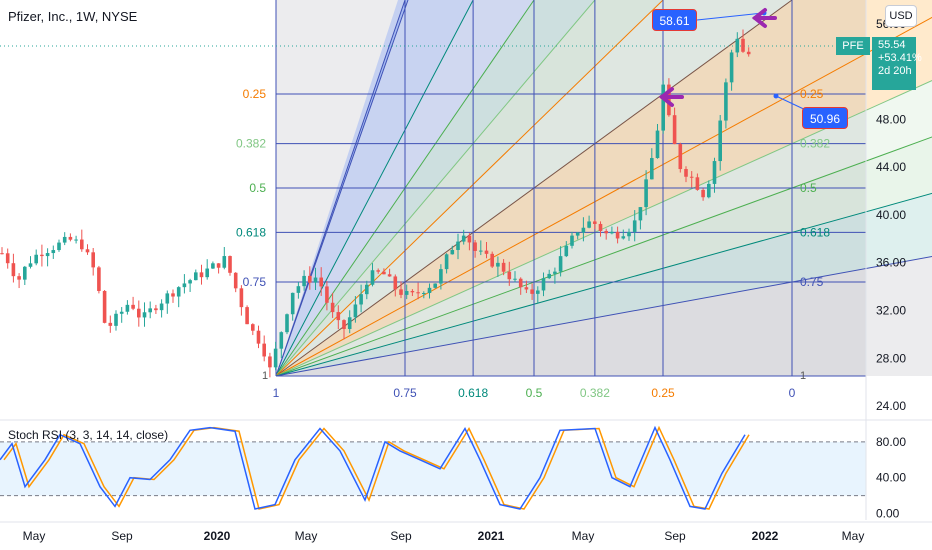 The height and width of the screenshot is (550, 932). I want to click on price-tick-label: 44.00, so click(891, 167).